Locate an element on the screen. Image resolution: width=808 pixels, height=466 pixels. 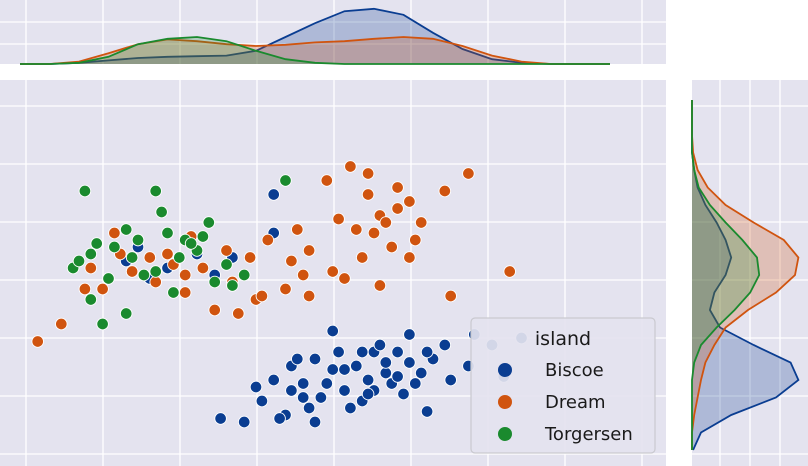
kde-fill-y-dream is located at coordinates (745, 275).